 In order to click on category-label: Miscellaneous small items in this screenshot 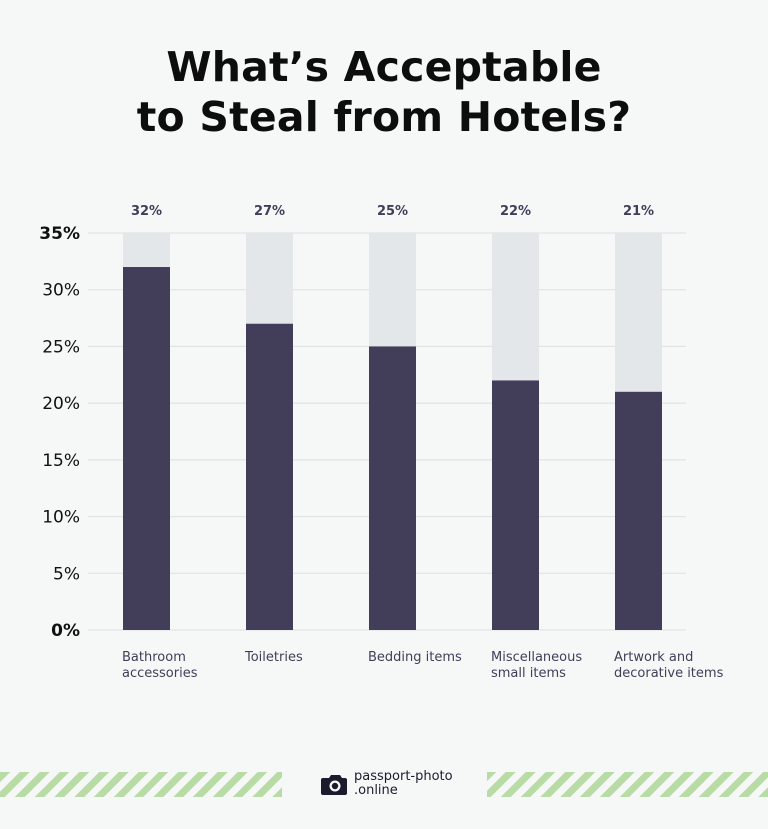, I will do `click(536, 665)`.